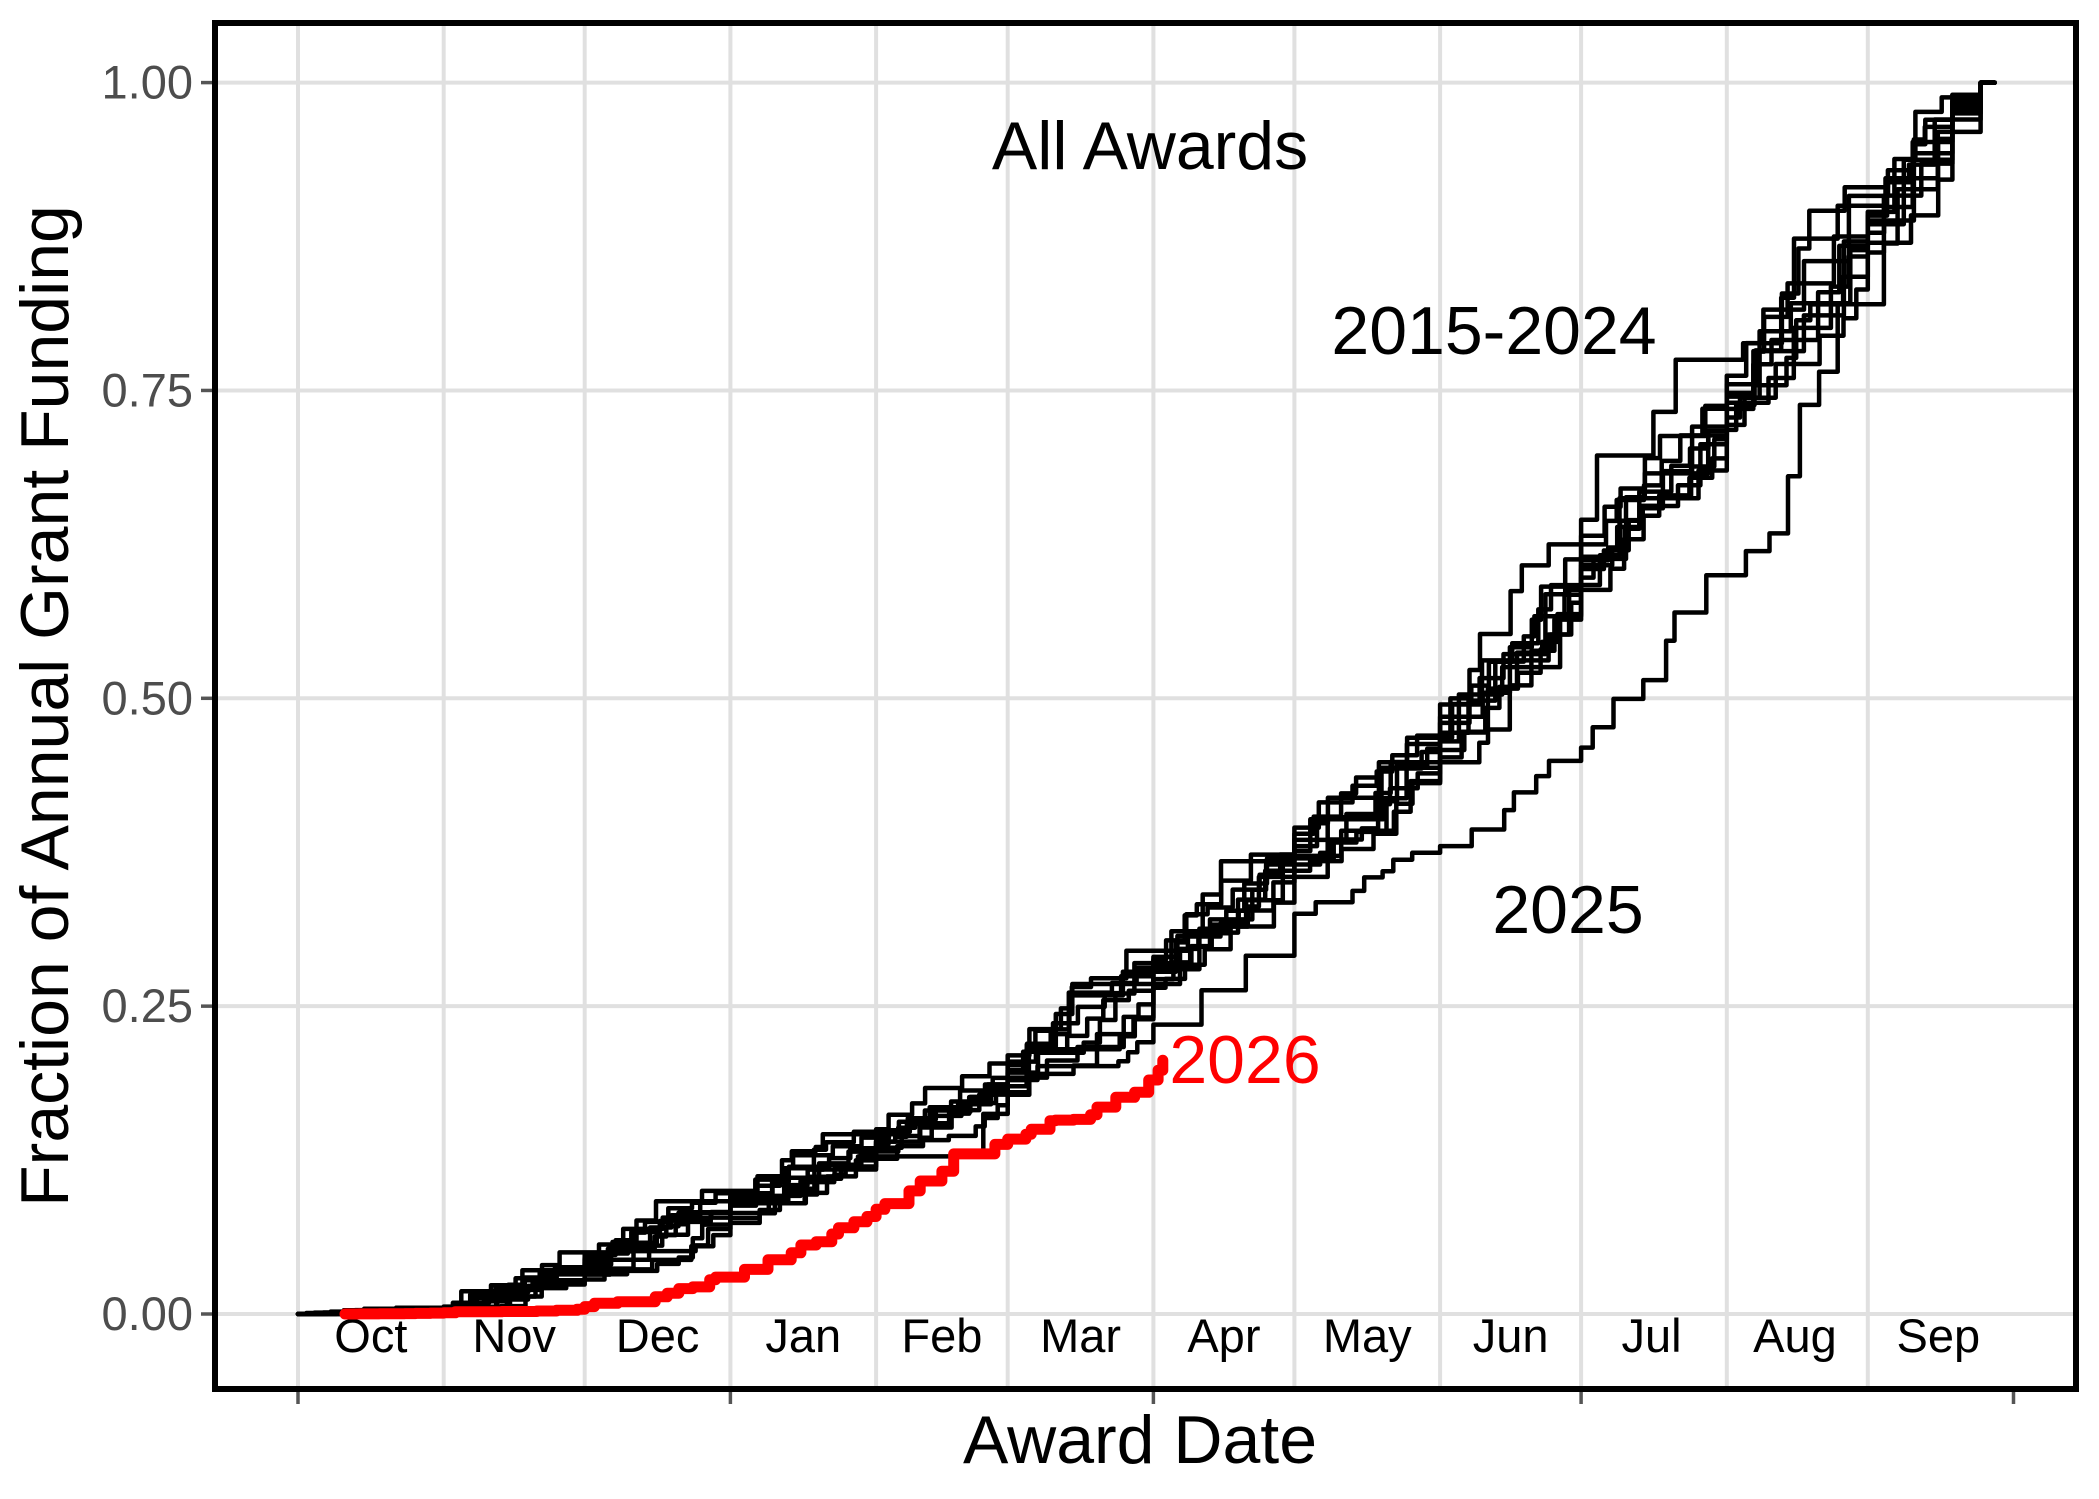 This screenshot has width=2099, height=1499. What do you see at coordinates (1795, 1335) in the screenshot?
I see `month-label: Aug` at bounding box center [1795, 1335].